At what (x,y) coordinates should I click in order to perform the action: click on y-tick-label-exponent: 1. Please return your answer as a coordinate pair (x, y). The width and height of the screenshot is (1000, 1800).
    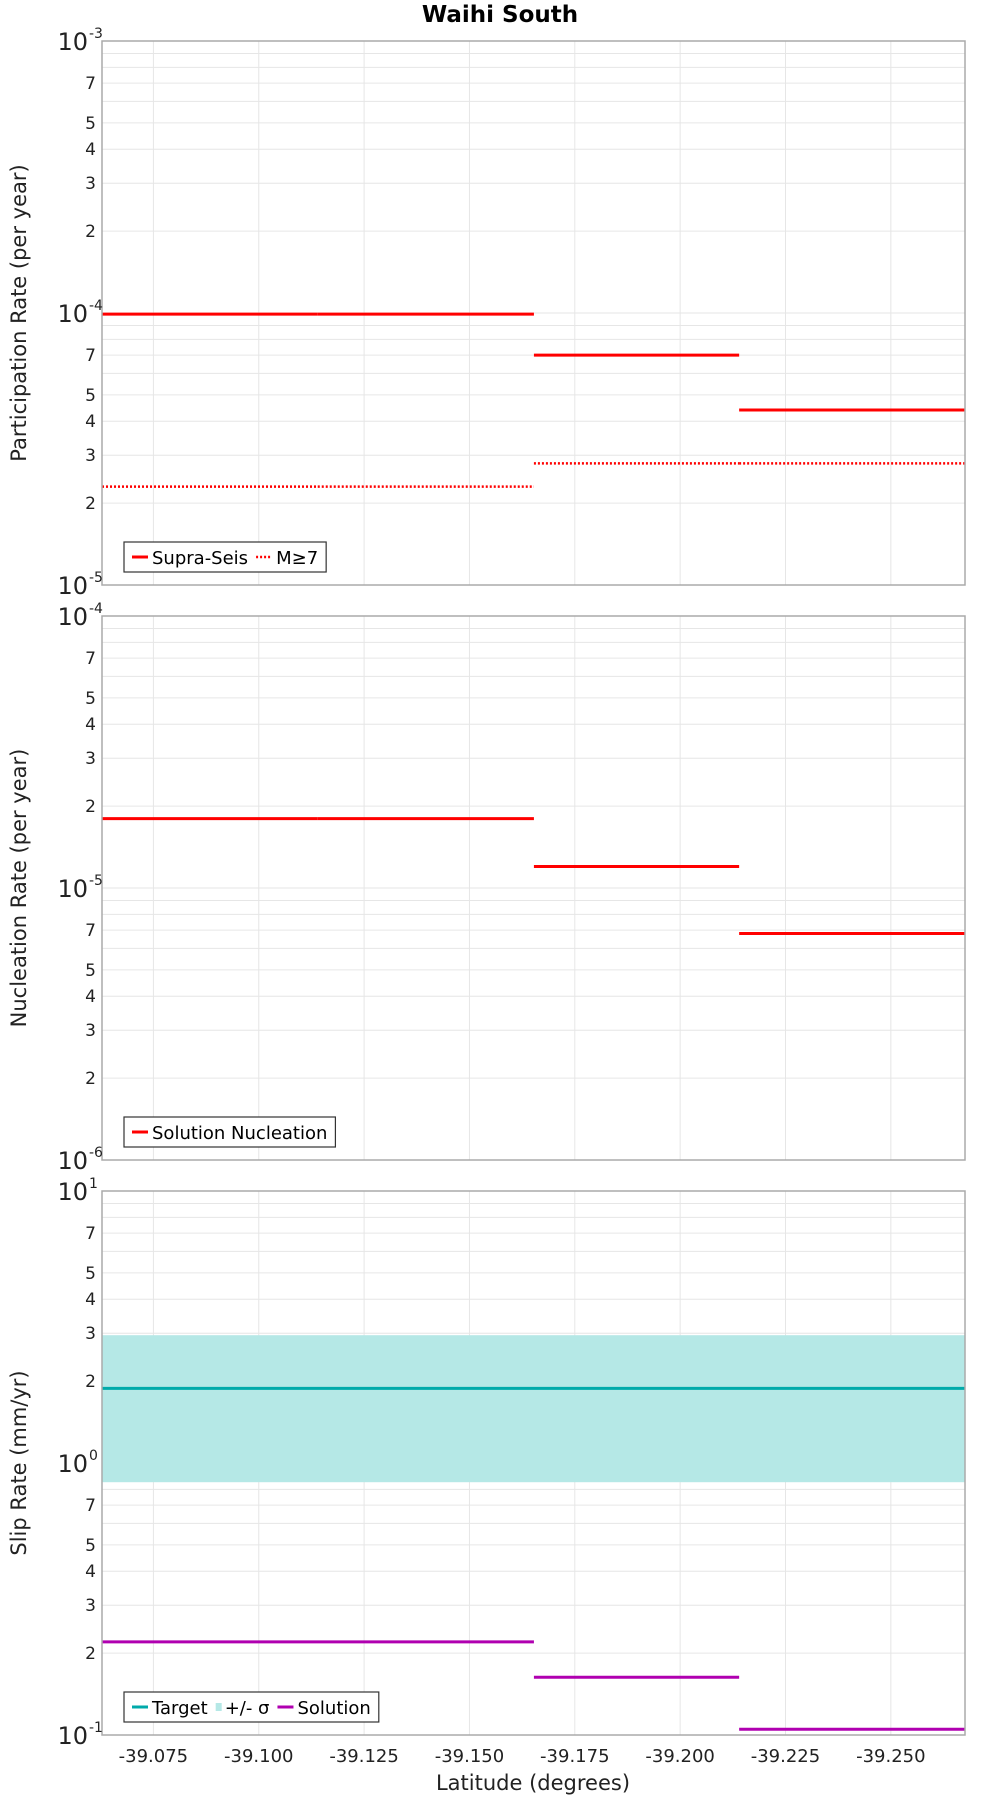
    Looking at the image, I should click on (93, 1184).